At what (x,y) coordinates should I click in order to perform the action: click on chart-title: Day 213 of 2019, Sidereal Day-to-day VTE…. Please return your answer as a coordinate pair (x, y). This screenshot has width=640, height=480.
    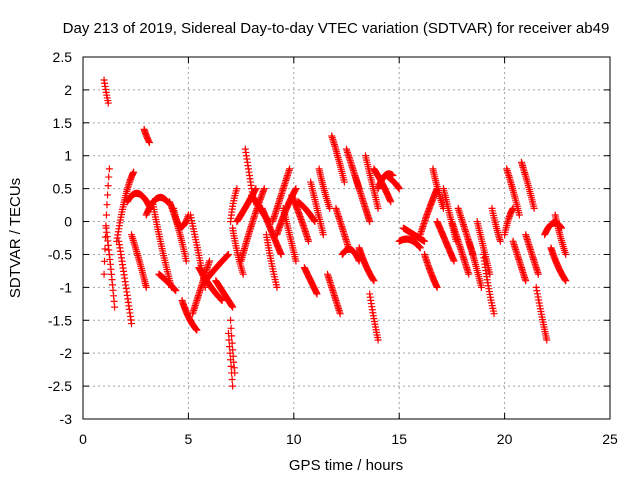
    Looking at the image, I should click on (336, 28).